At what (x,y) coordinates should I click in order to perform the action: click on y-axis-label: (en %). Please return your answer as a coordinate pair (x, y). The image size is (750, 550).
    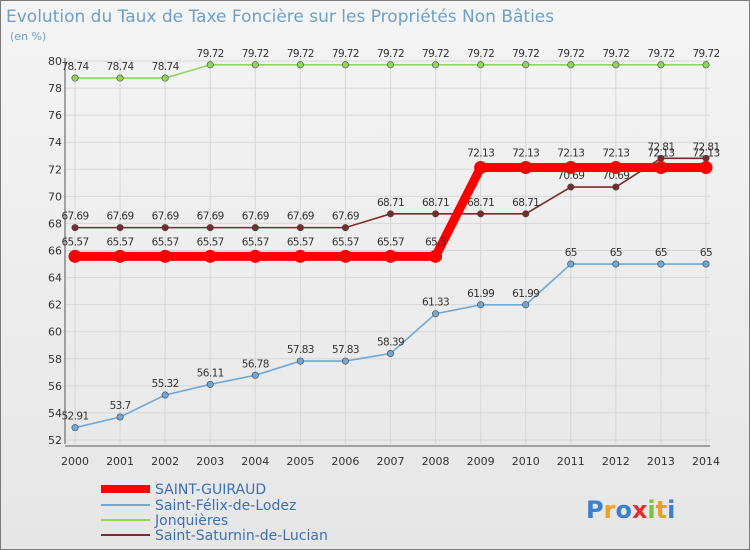
    Looking at the image, I should click on (28, 36).